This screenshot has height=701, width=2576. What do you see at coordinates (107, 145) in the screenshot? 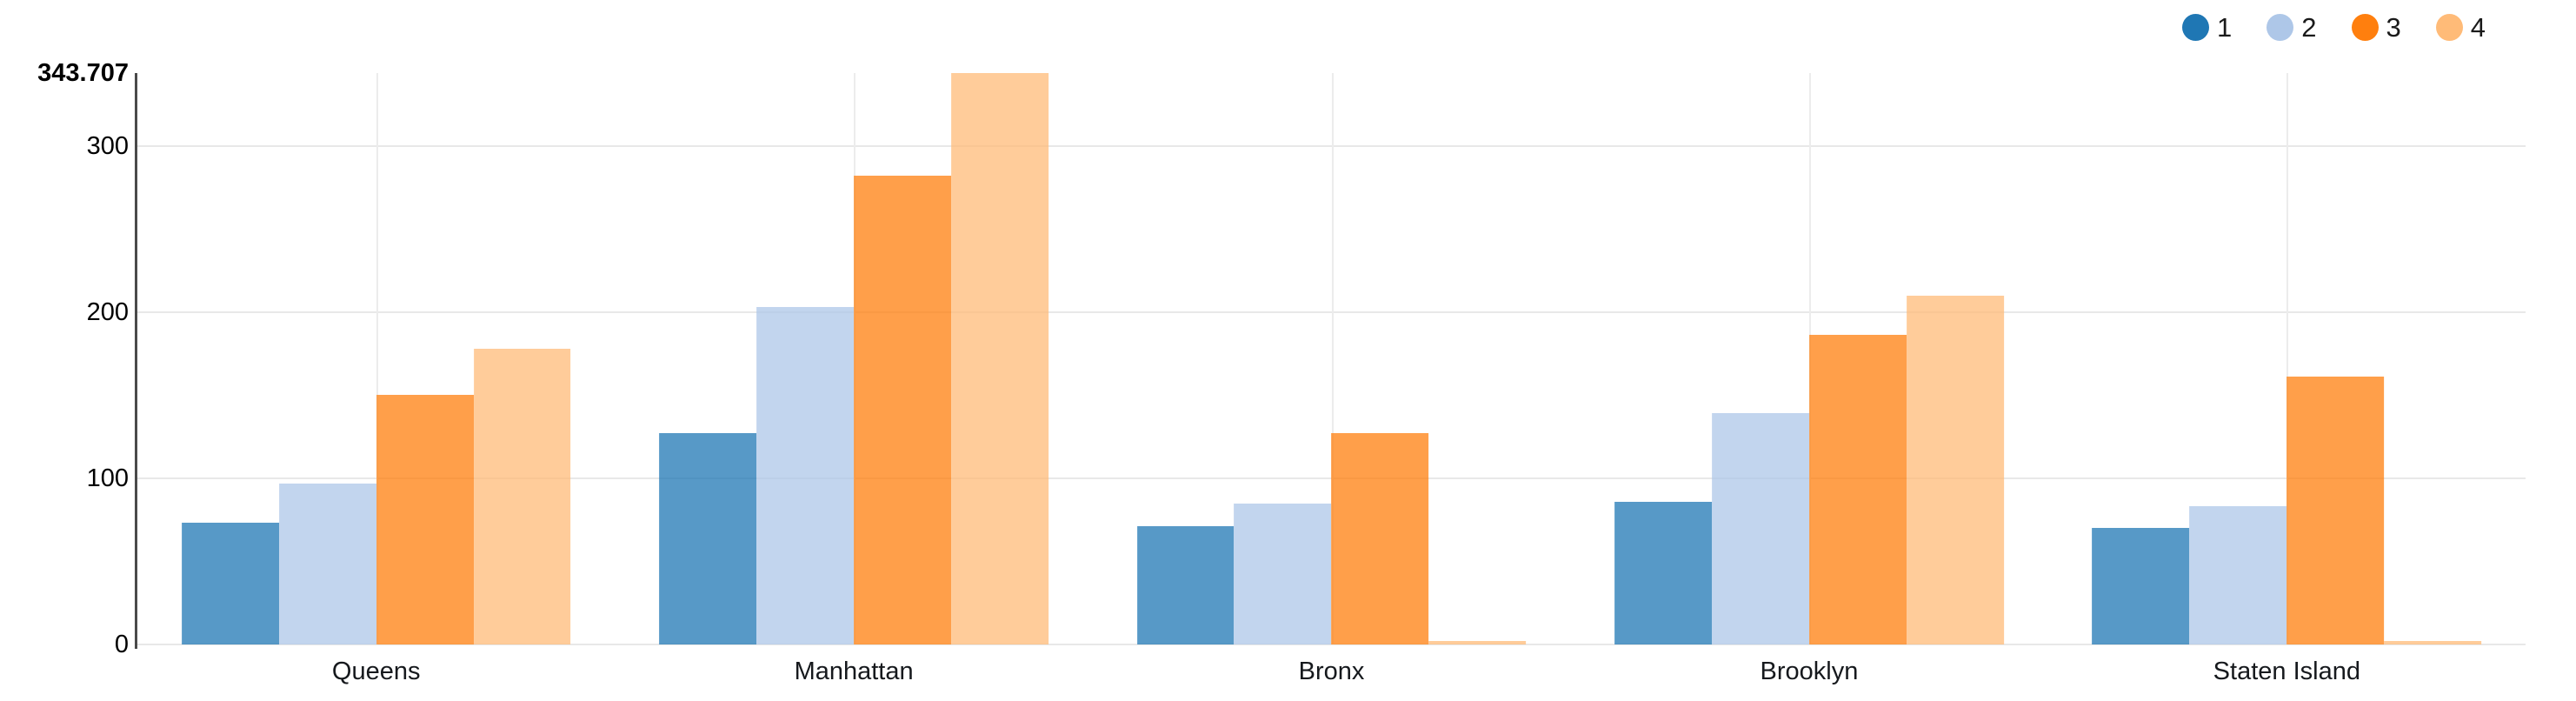
I see `y-tick-label: 300` at bounding box center [107, 145].